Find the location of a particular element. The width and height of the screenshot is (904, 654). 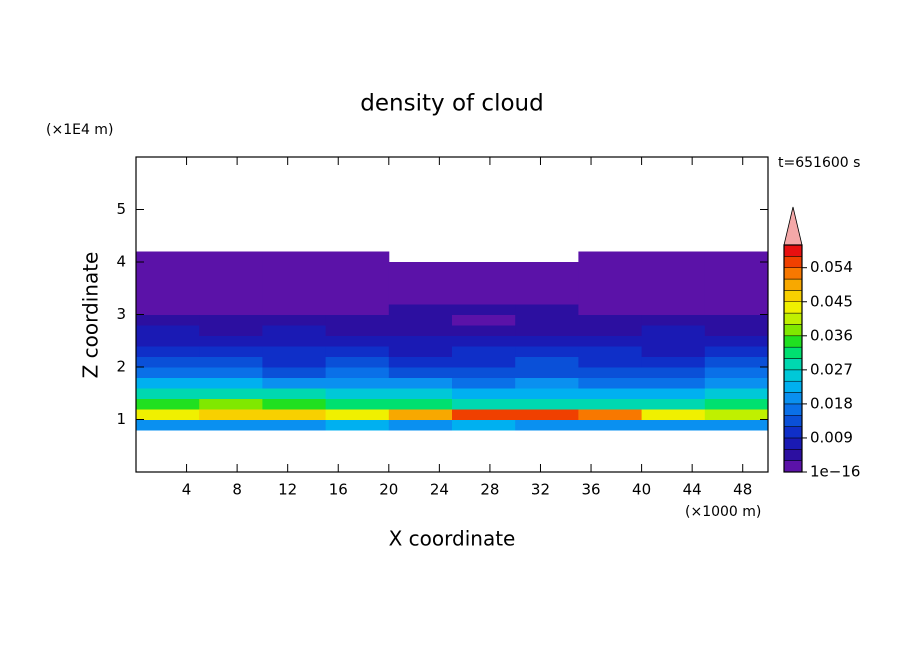

y-tick-label: 4 is located at coordinates (121, 262).